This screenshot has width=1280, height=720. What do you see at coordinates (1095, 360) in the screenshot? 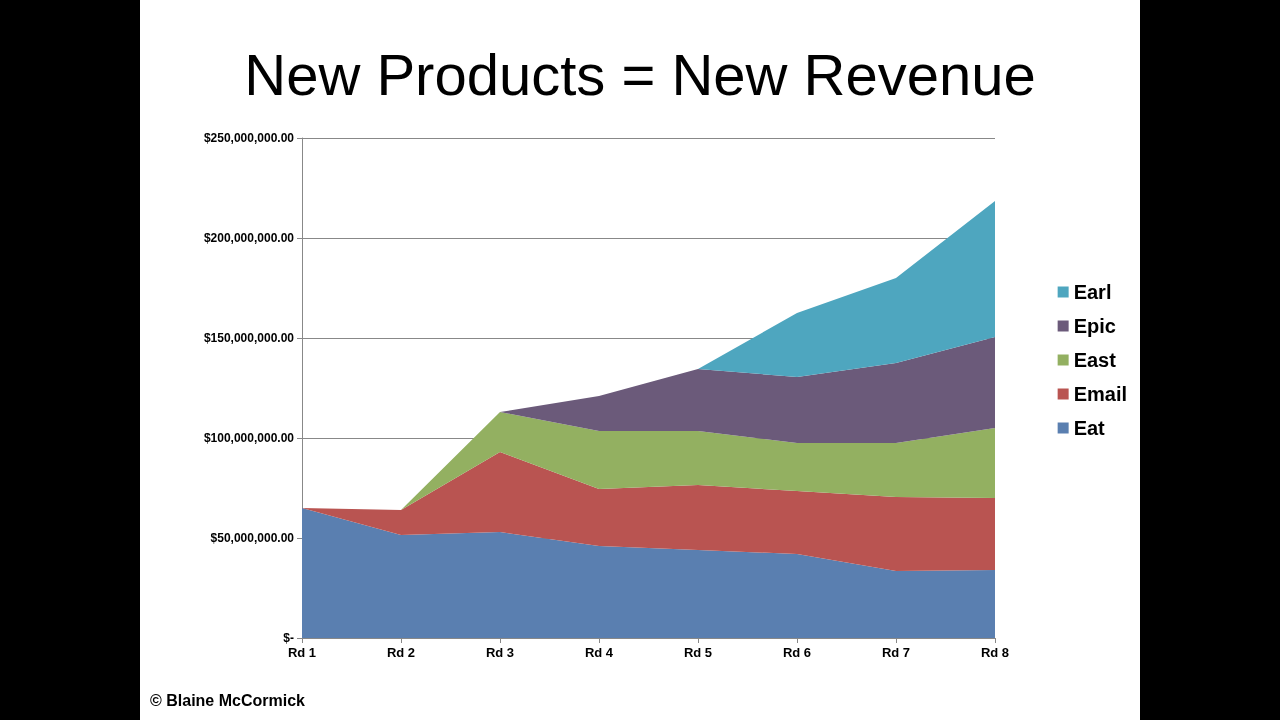
I see `legend-label: East` at bounding box center [1095, 360].